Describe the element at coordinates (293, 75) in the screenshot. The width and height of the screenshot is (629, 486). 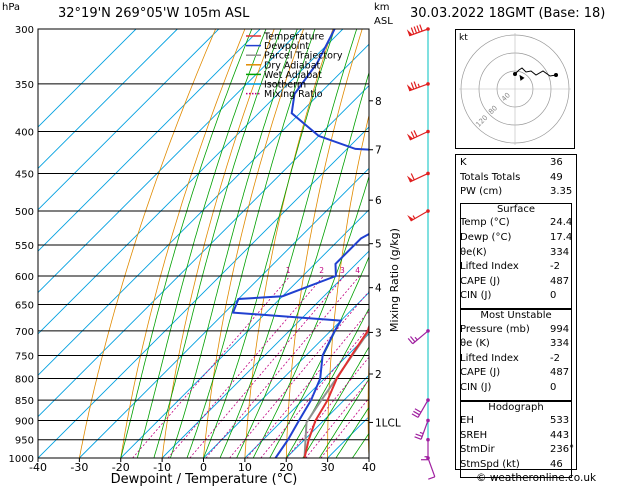
I see `legend-entry: Wet Adiabat` at that location.